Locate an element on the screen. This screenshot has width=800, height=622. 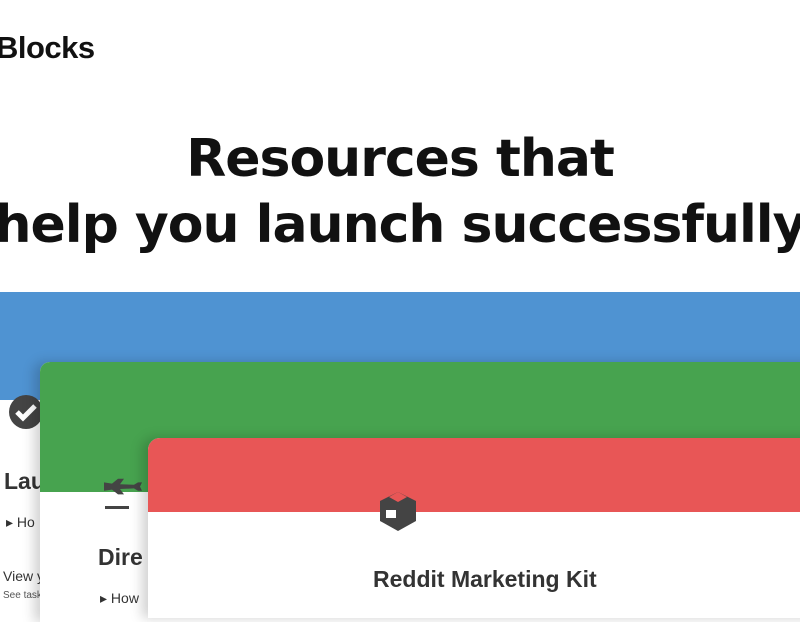
toggle-item: ▸ How is located at coordinates (119, 598).